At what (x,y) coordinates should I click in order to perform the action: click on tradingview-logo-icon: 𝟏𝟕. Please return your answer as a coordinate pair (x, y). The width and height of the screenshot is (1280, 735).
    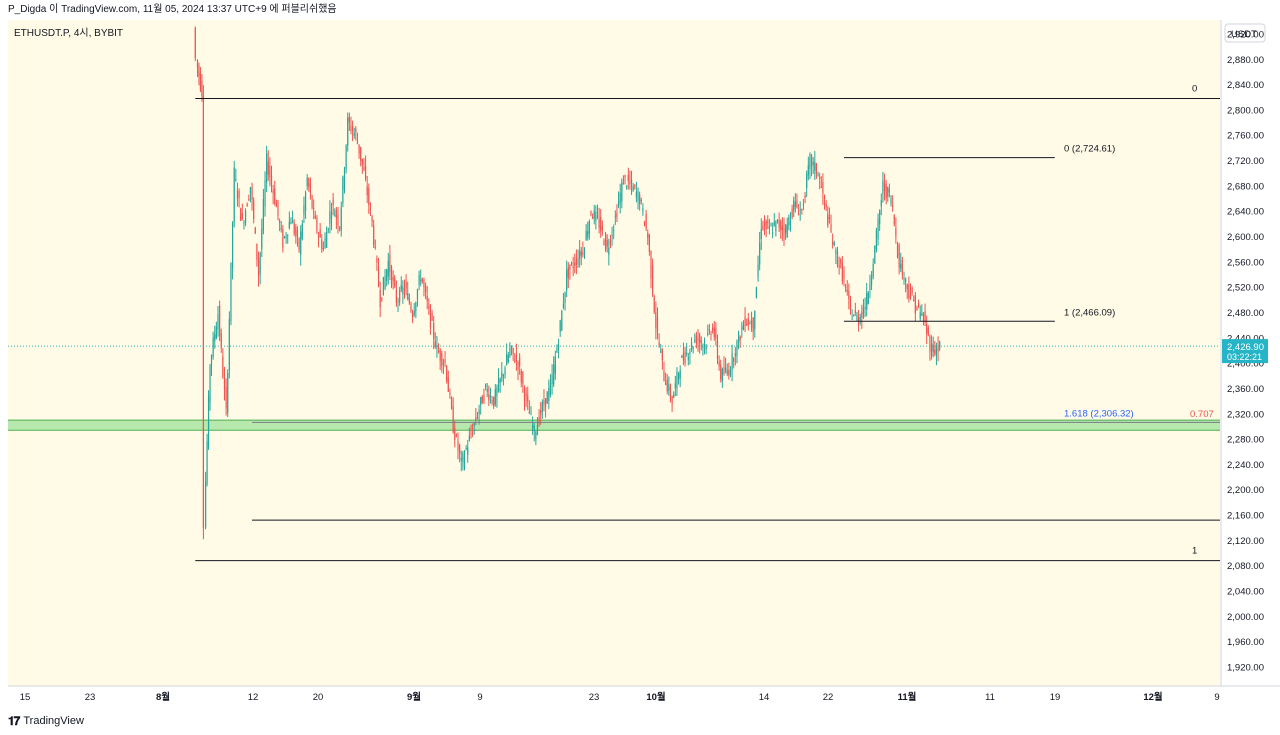
    Looking at the image, I should click on (14, 720).